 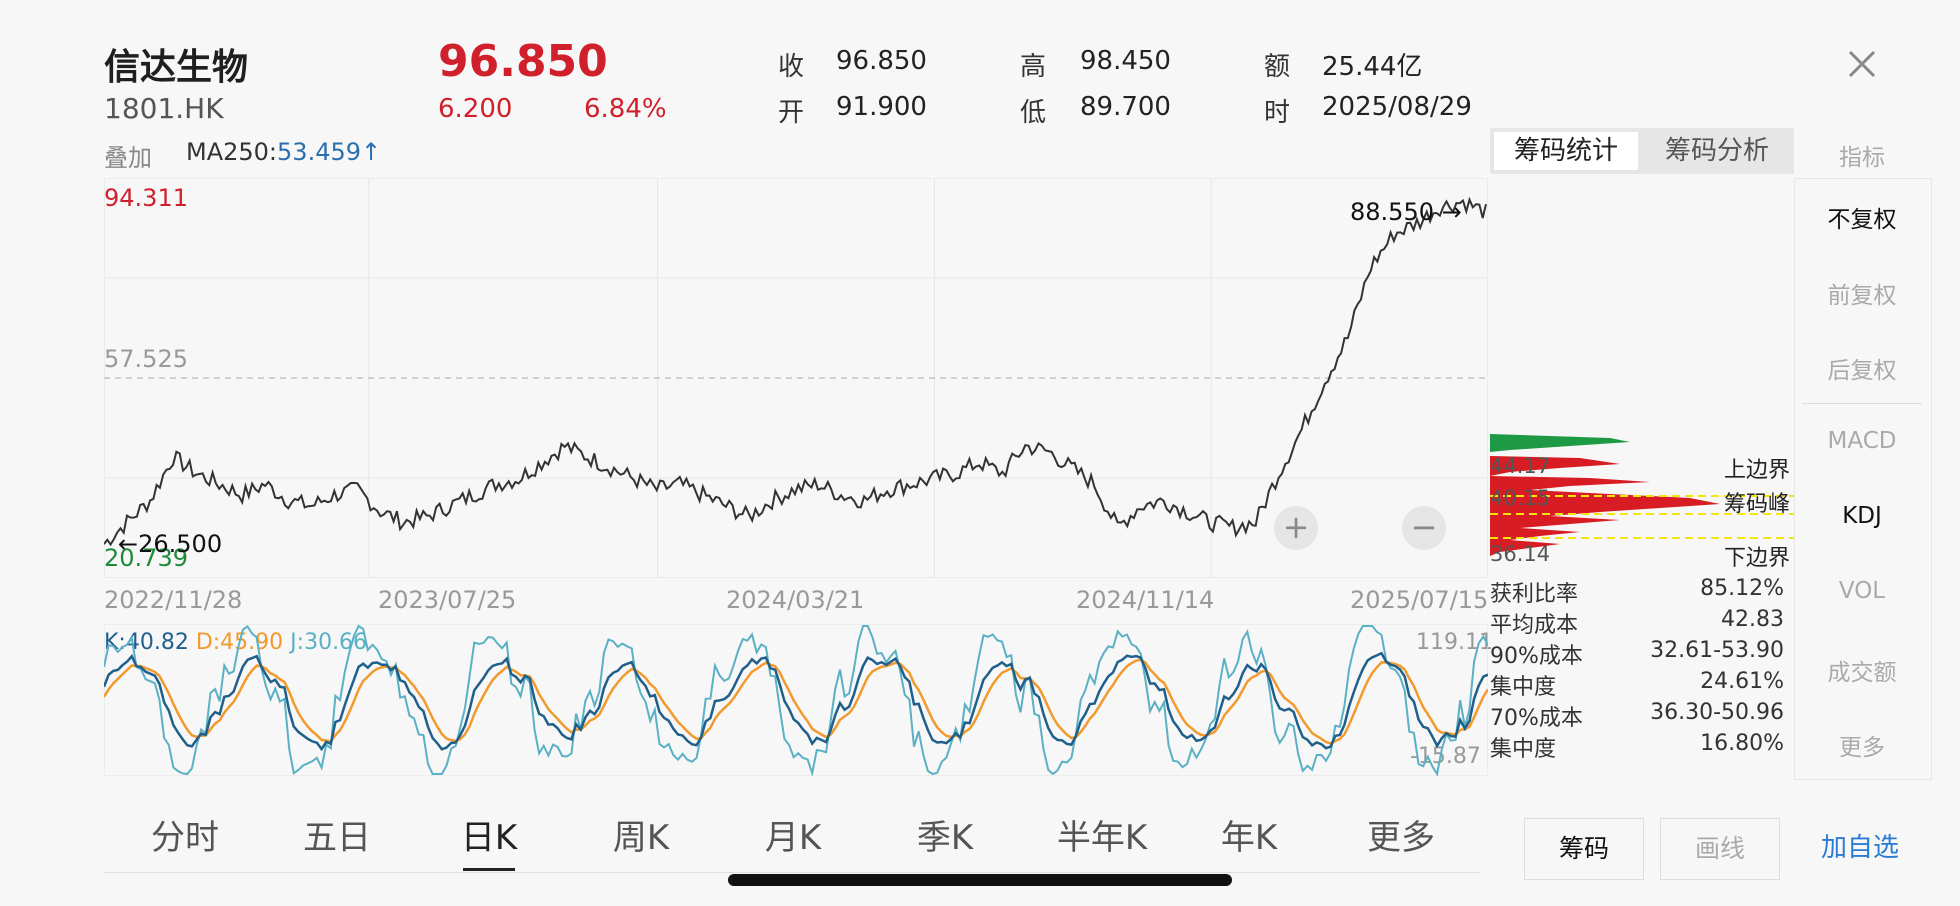 I want to click on chip-lower-price: 36.14, so click(x=1520, y=554).